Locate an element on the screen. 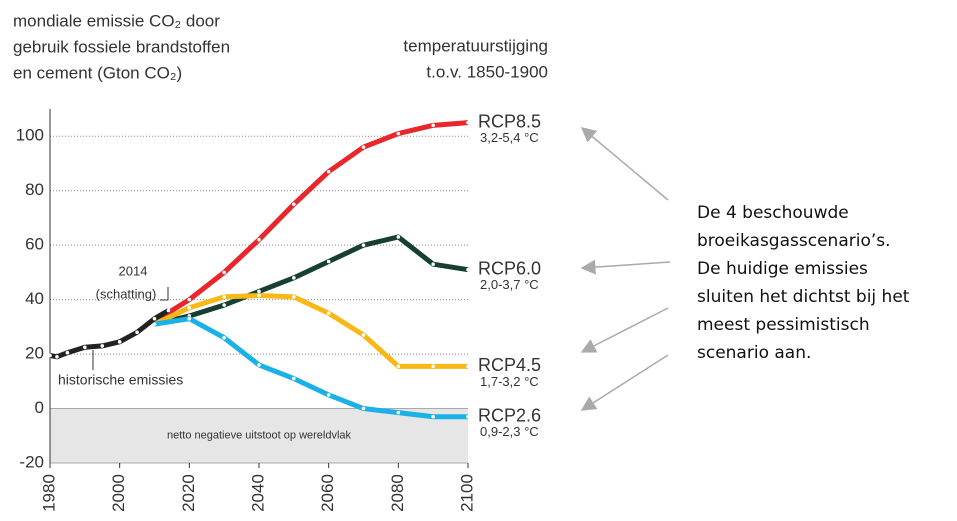  side-note-line: De 4 beschouwde is located at coordinates (773, 213).